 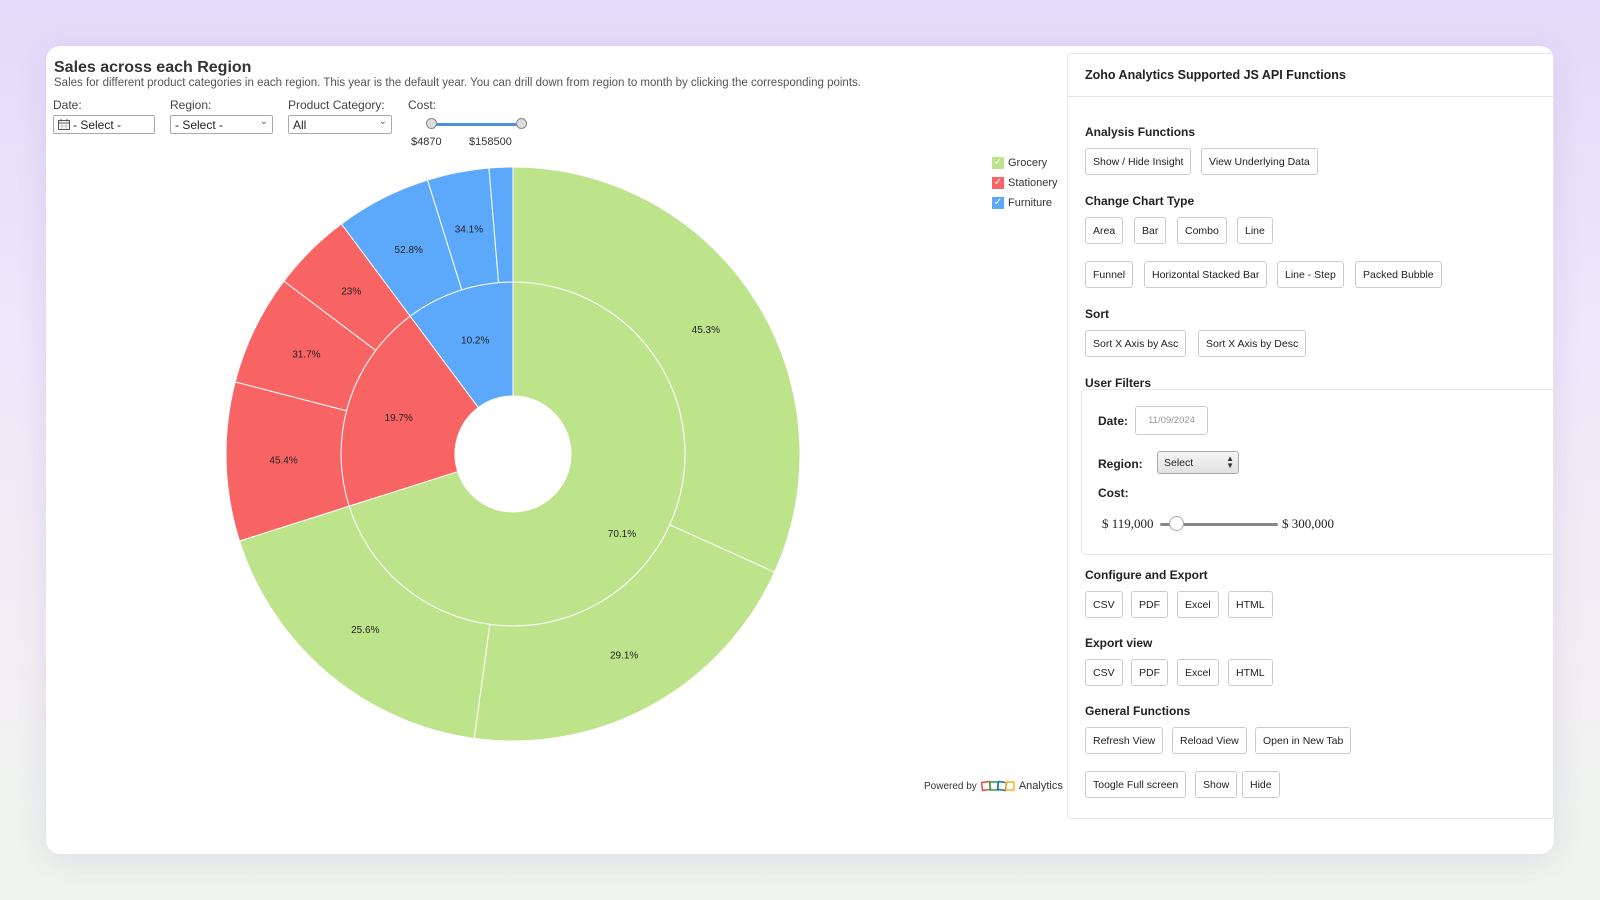 I want to click on region-filter-select: - Select - ⌄, so click(x=221, y=124).